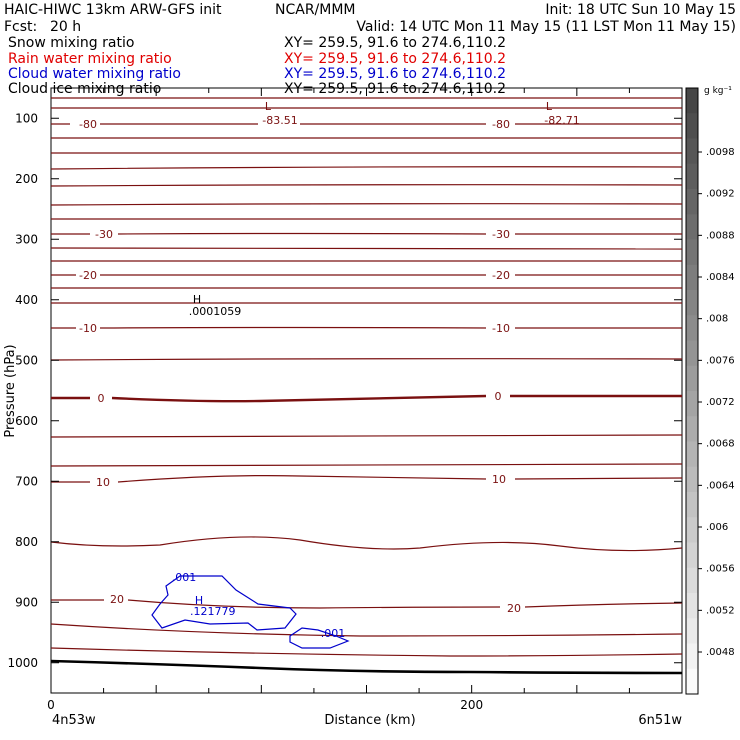 This screenshot has height=740, width=740. Describe the element at coordinates (26, 421) in the screenshot. I see `y-tick-label: 600` at that location.